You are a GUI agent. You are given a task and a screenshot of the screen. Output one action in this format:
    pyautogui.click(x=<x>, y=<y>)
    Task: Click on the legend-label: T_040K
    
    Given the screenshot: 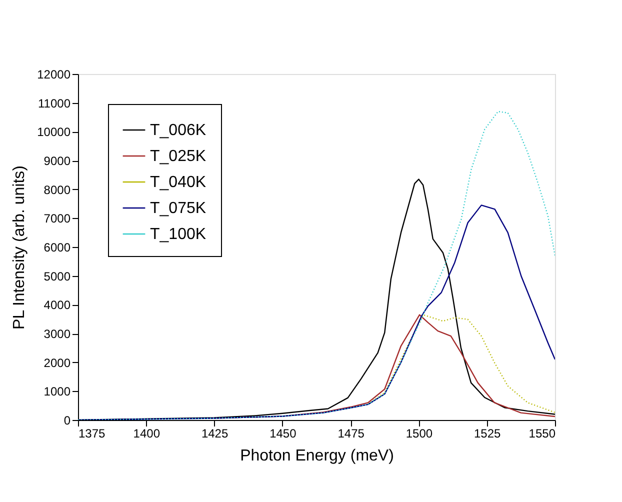 What is the action you would take?
    pyautogui.click(x=178, y=182)
    